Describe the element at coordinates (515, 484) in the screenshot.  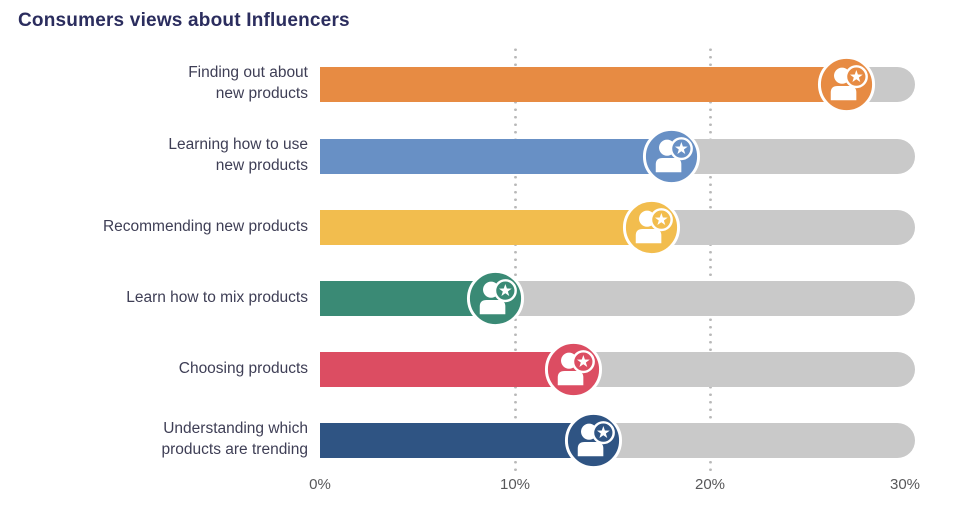
I see `x-axis-tick: 10%` at that location.